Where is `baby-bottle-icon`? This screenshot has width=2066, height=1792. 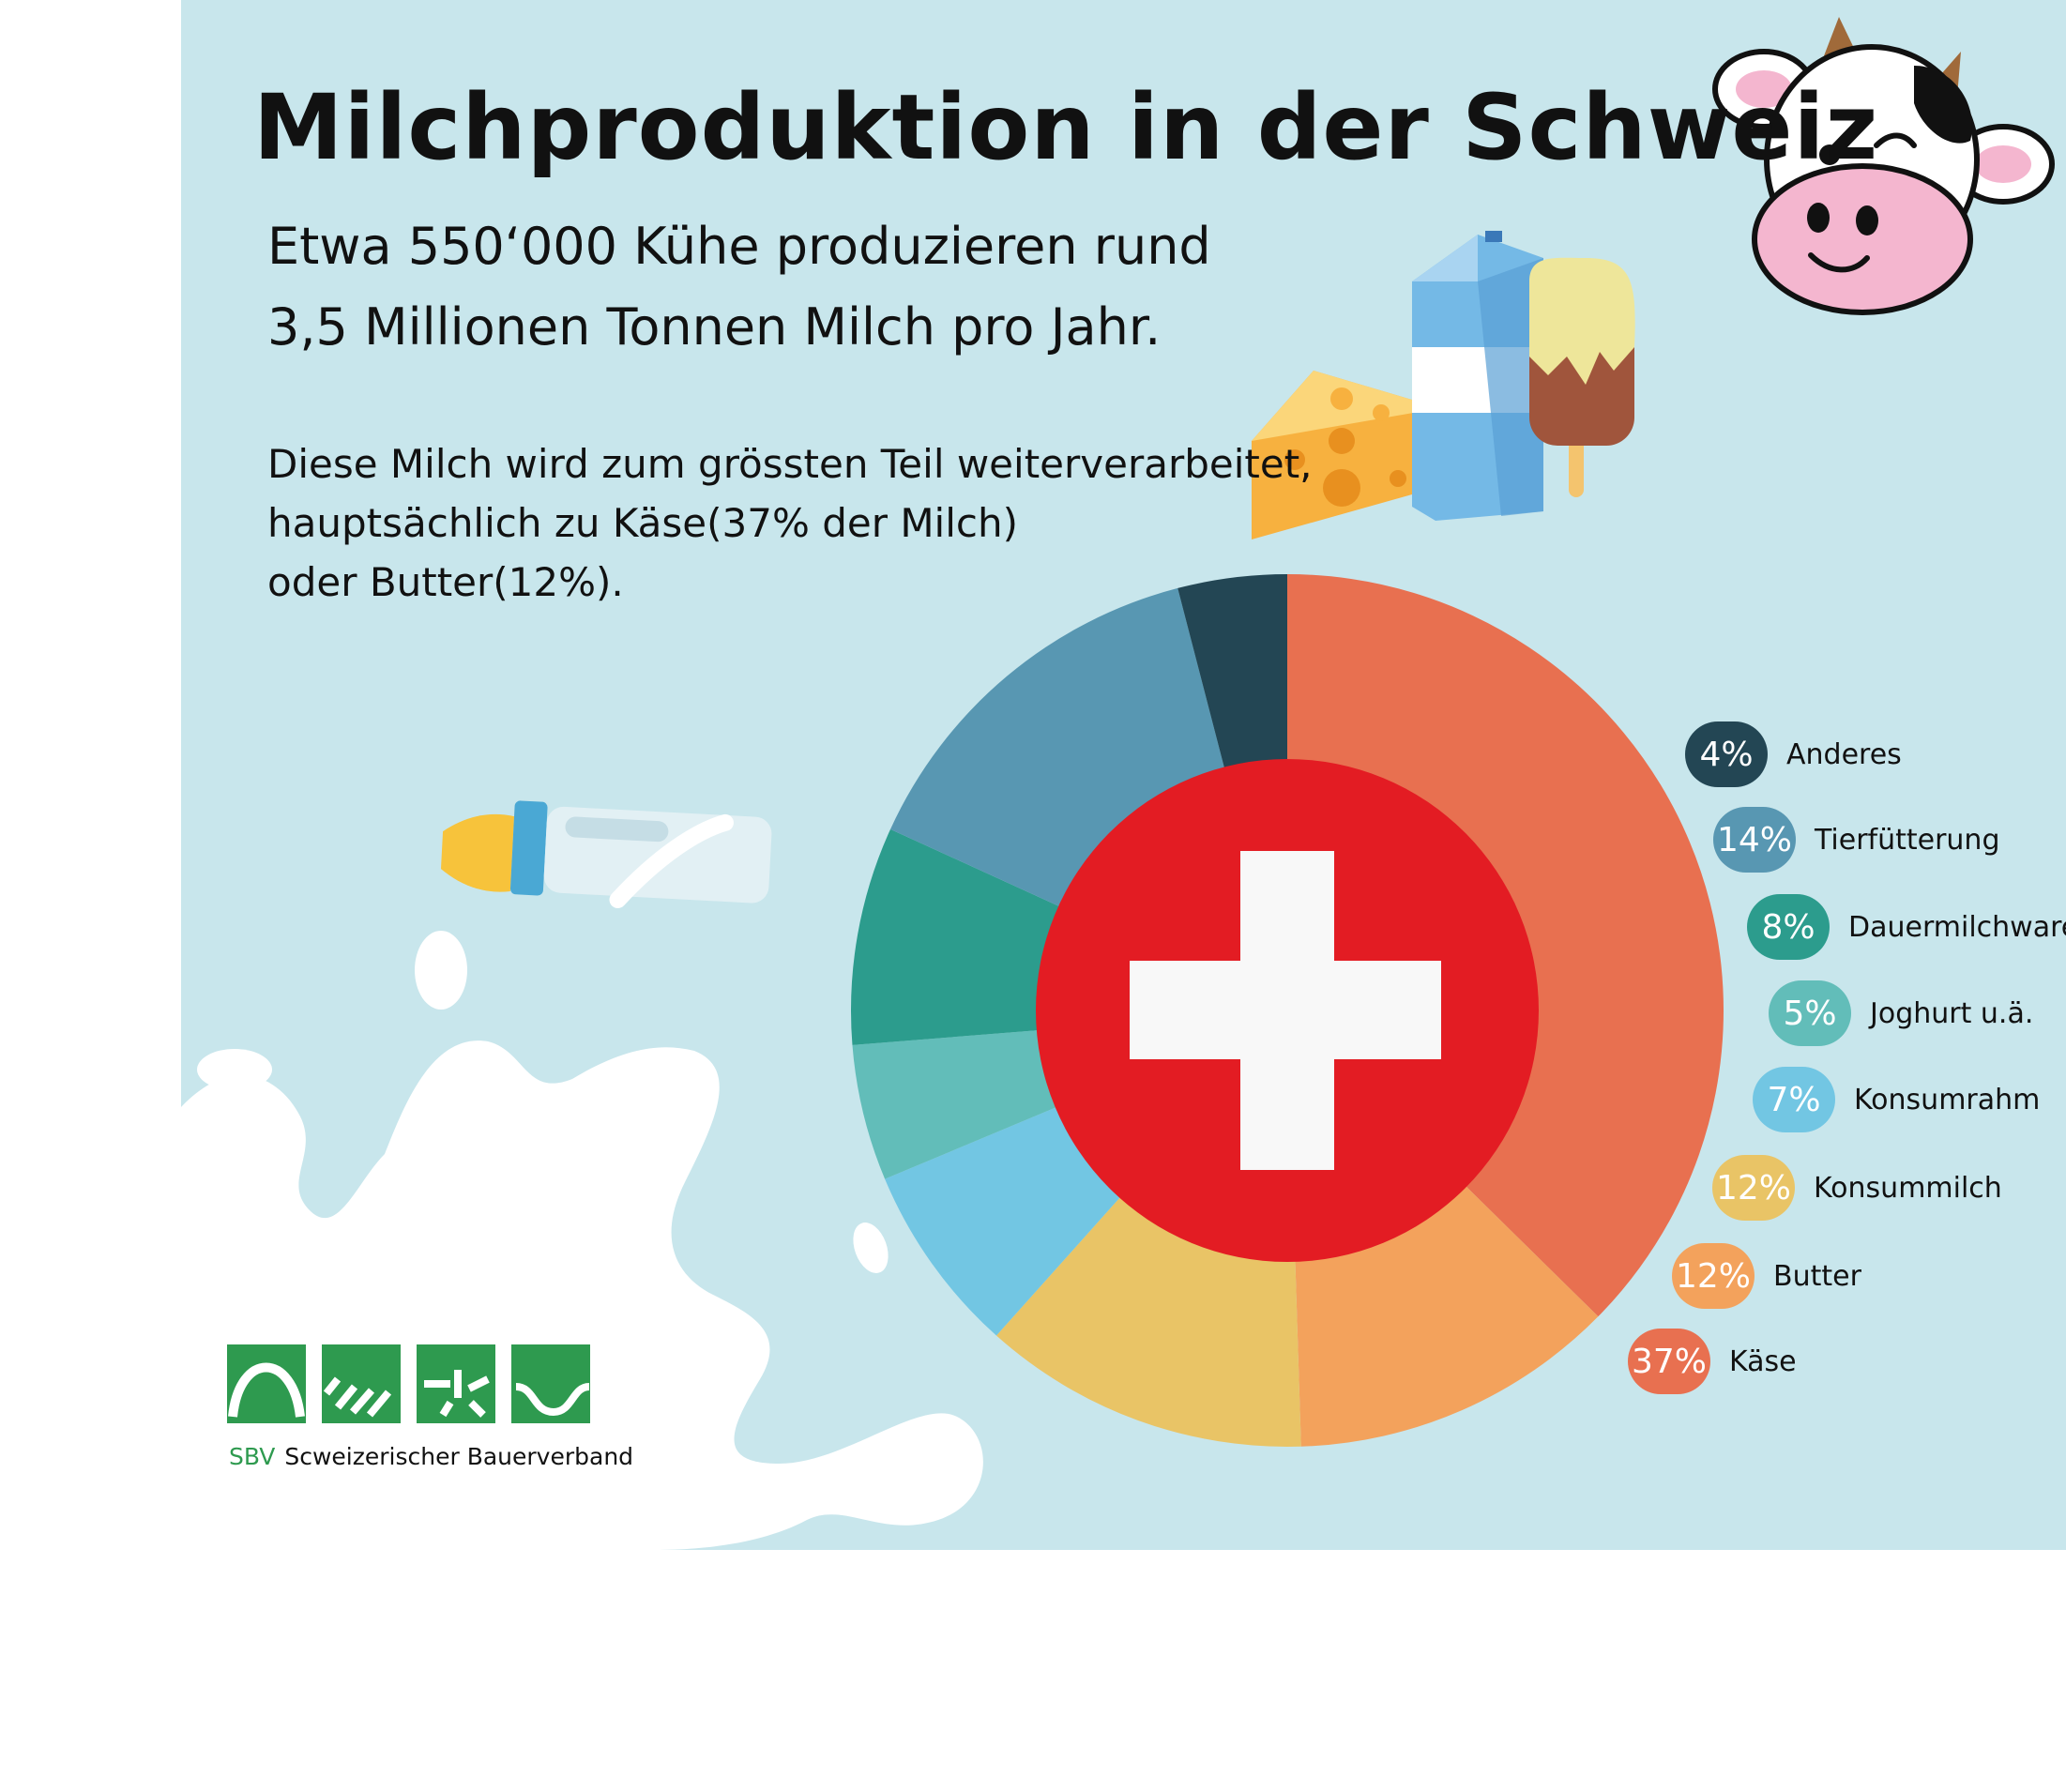 baby-bottle-icon is located at coordinates (606, 854).